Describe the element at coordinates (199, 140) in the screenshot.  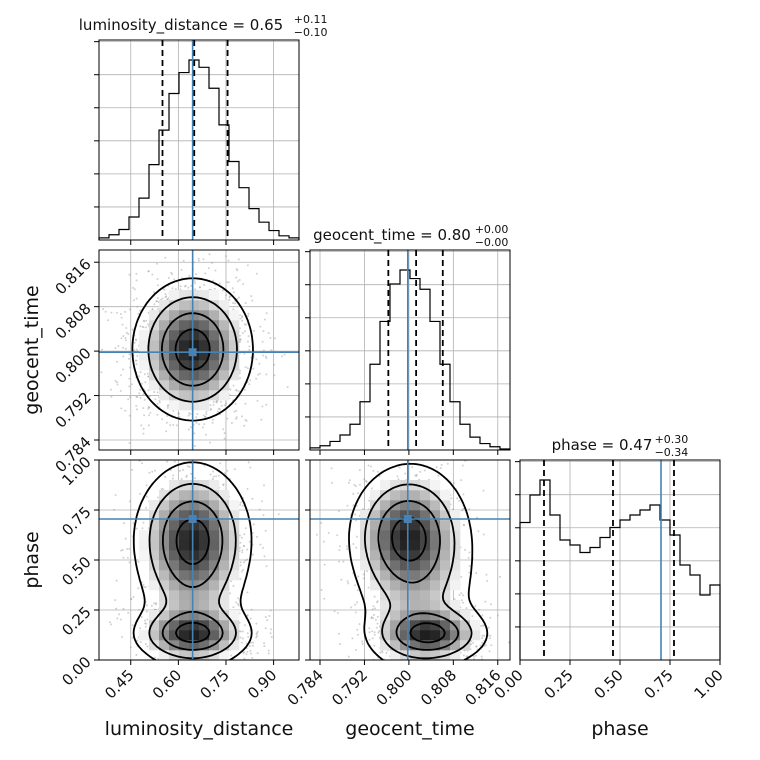
I see `panel-frame` at that location.